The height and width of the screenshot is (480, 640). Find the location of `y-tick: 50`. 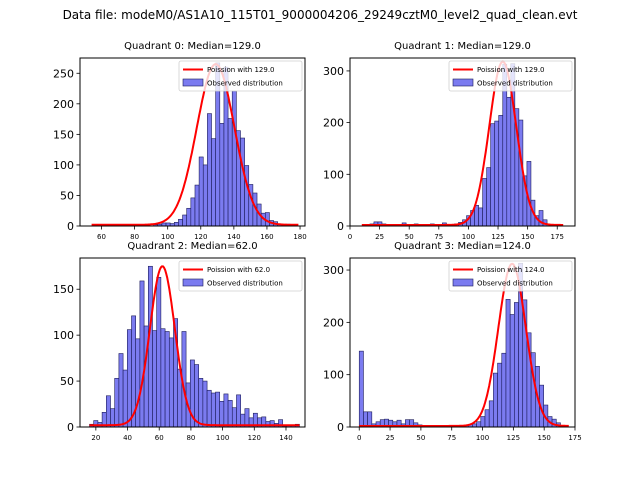

y-tick: 50 is located at coordinates (70, 195).